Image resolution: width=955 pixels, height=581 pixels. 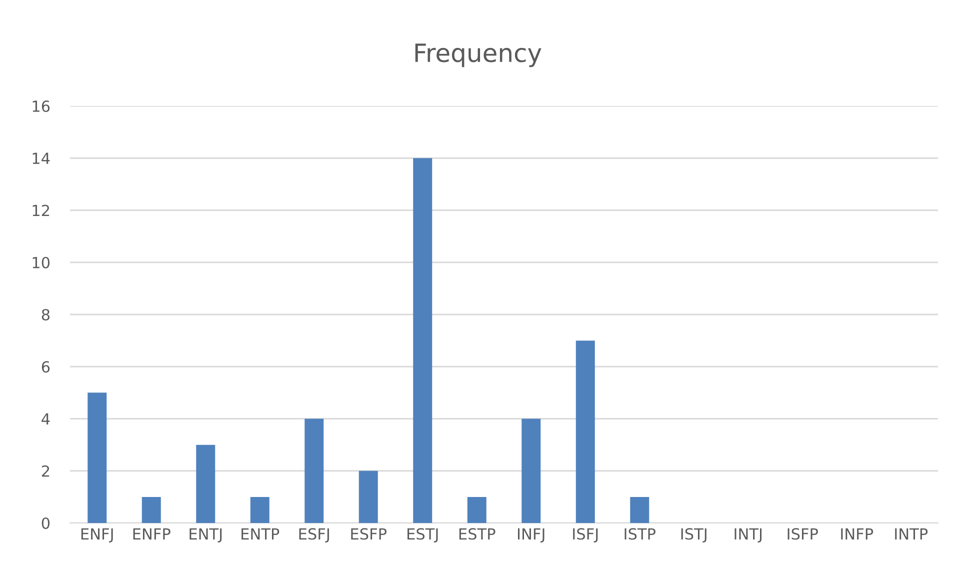 What do you see at coordinates (41, 210) in the screenshot?
I see `y-tick-label: 12` at bounding box center [41, 210].